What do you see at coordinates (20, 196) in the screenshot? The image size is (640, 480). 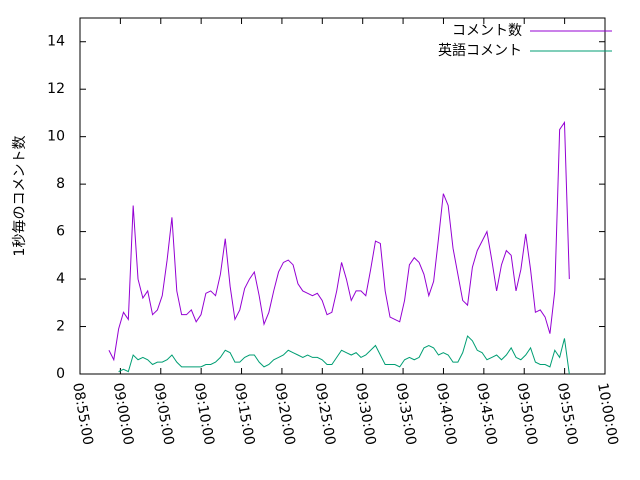 I see `y-axis-label: 1秒毎のコメント数` at bounding box center [20, 196].